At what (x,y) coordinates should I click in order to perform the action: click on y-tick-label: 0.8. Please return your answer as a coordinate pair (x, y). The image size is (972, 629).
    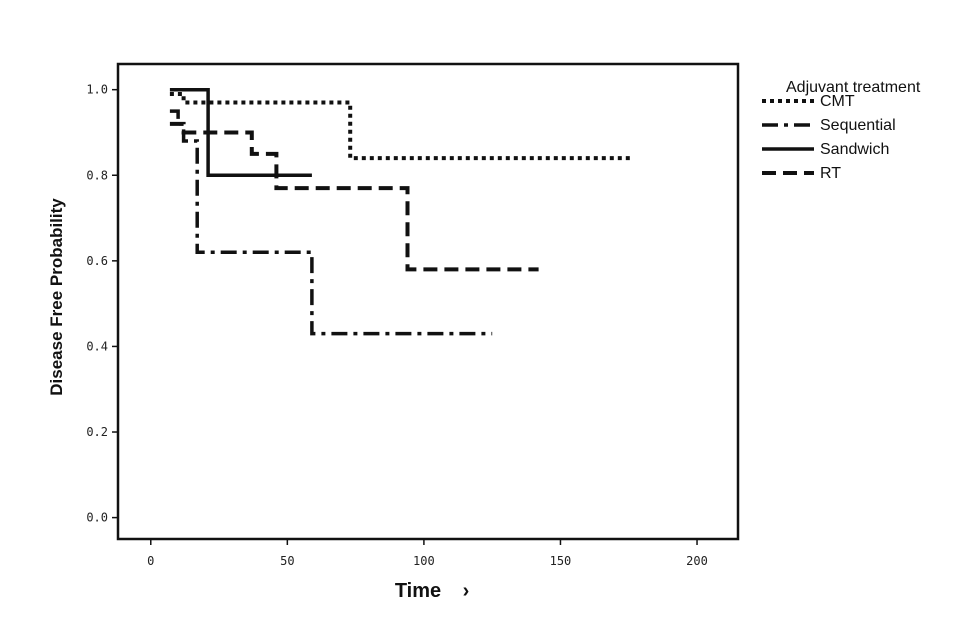
    Looking at the image, I should click on (97, 175).